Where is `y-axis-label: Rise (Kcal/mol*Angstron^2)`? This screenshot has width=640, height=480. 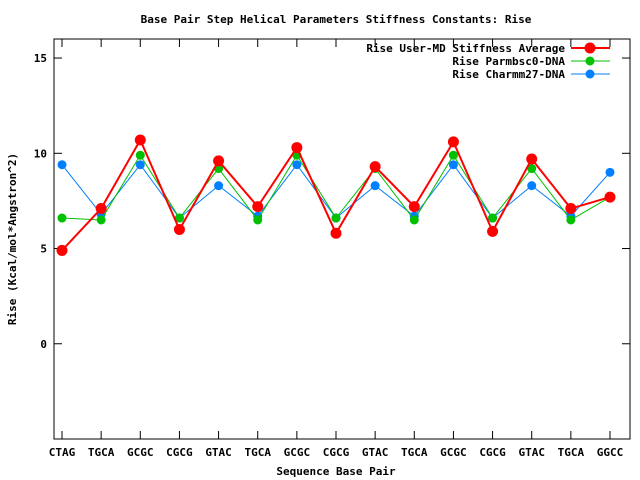 y-axis-label: Rise (Kcal/mol*Angstron^2) is located at coordinates (12, 239).